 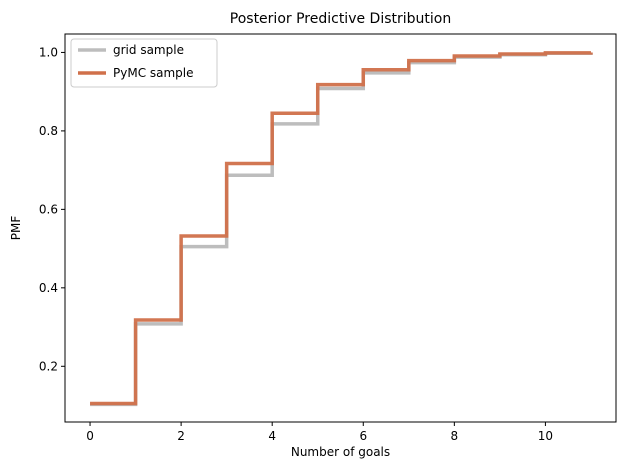 I want to click on legend-frame, so click(x=144, y=63).